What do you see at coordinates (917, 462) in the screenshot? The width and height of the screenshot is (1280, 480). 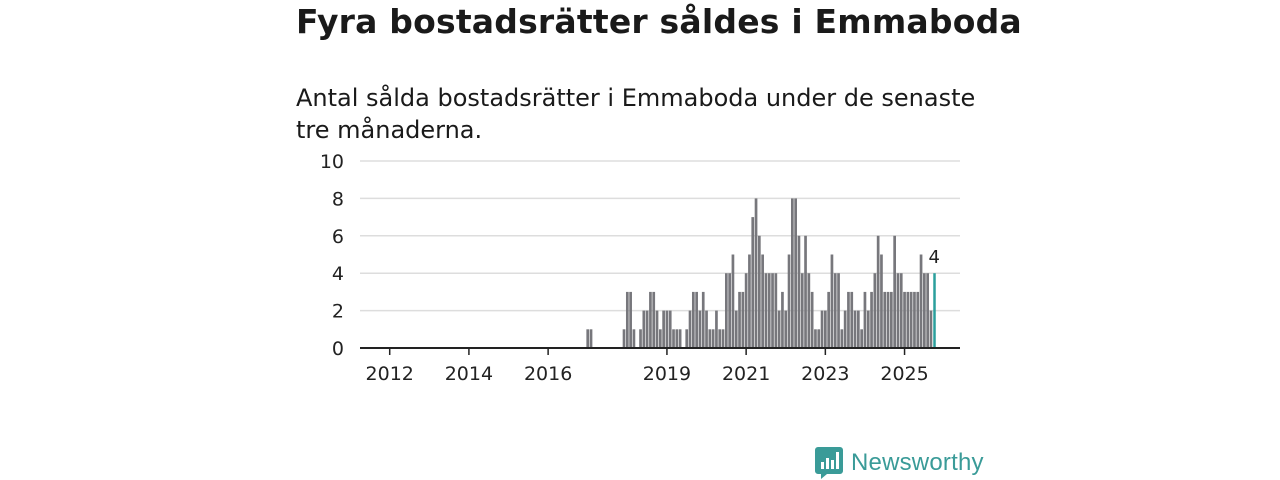 I see `newsworthy-logo-text: Newsworthy` at bounding box center [917, 462].